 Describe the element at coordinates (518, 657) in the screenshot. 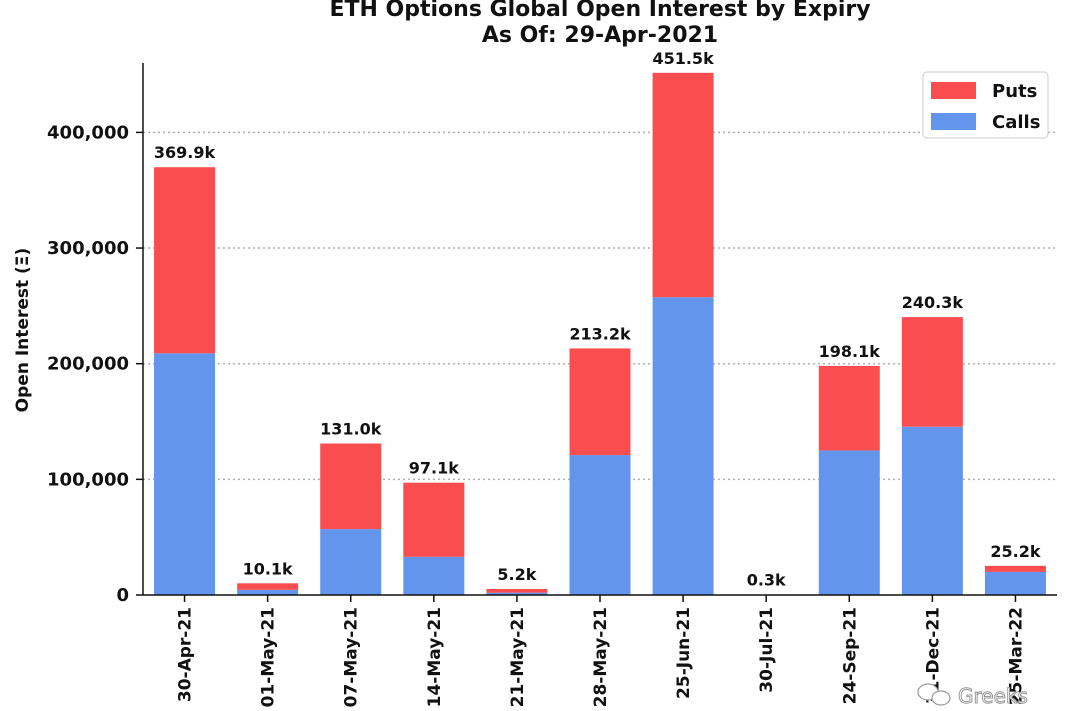

I see `x-tick-label: 21-May-21` at that location.